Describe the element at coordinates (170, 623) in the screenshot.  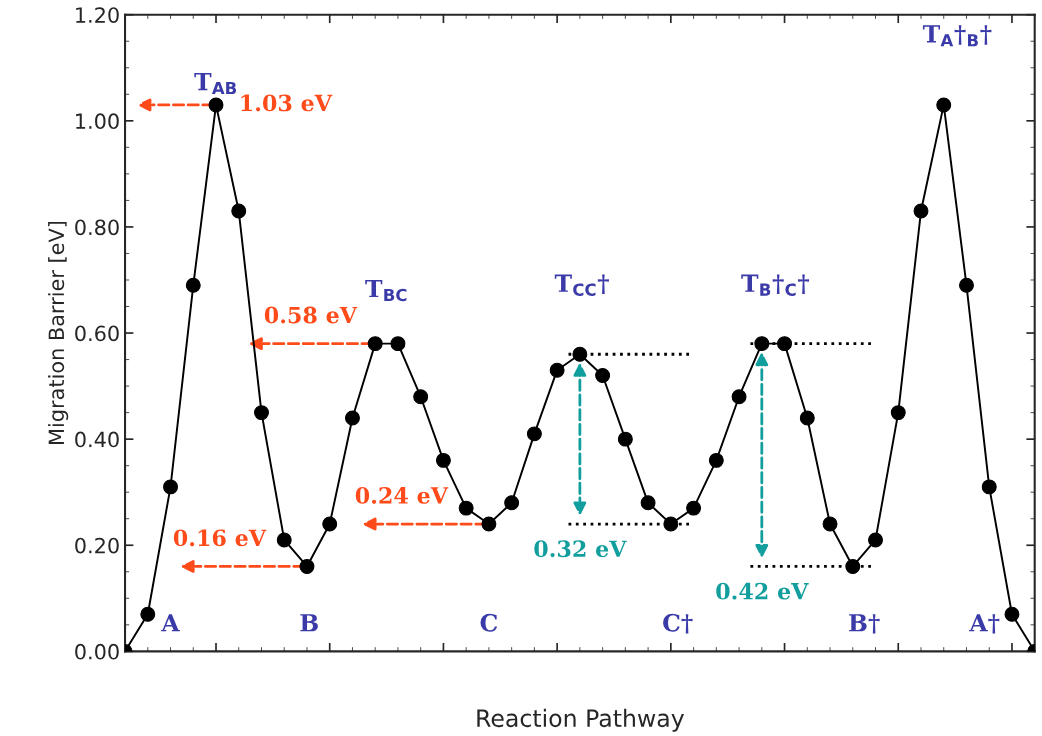
I see `annotation: A` at that location.